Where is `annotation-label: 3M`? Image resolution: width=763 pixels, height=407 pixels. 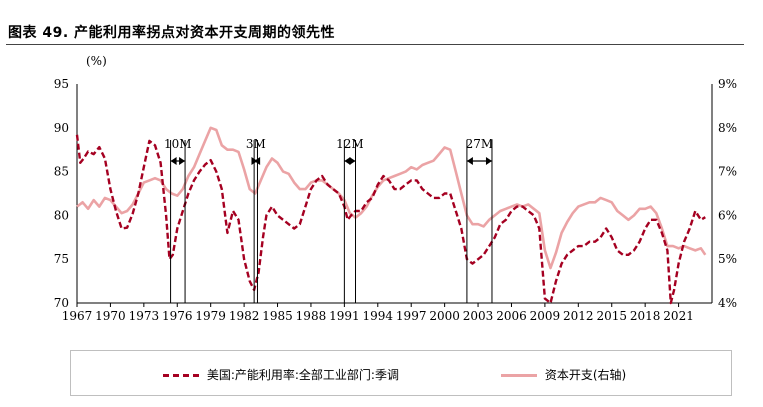
annotation-label: 3M is located at coordinates (256, 144).